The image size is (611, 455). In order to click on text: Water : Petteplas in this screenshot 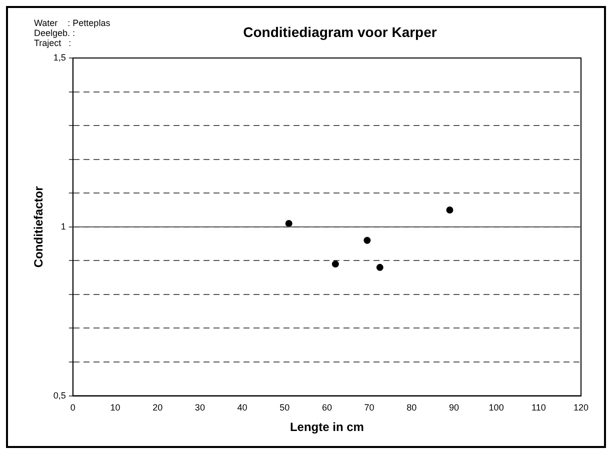, I will do `click(72, 23)`.